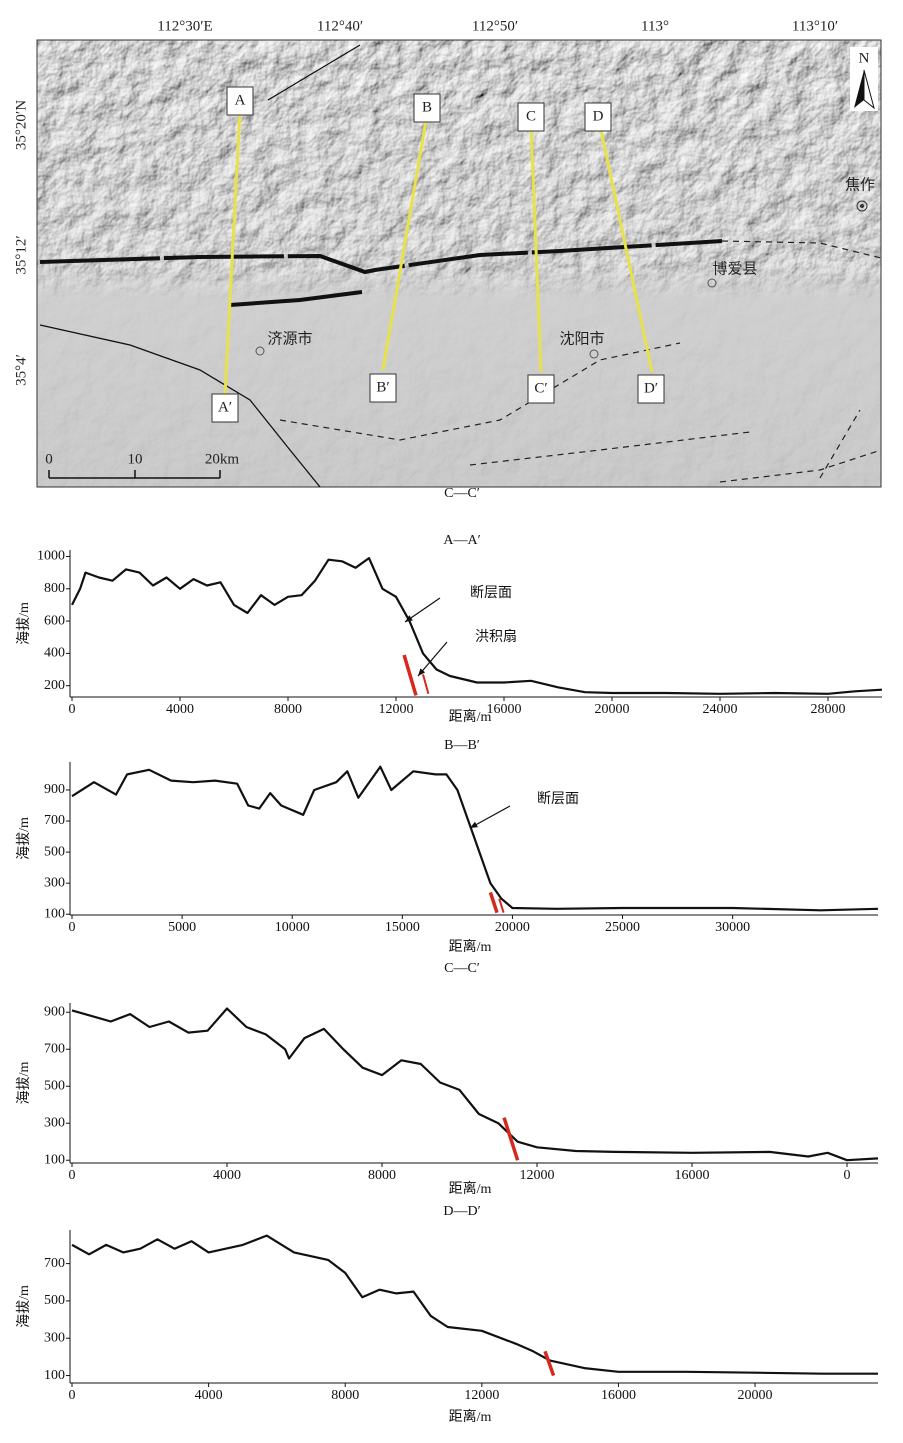  Describe the element at coordinates (292, 927) in the screenshot. I see `x-tick-label: 10000` at that location.